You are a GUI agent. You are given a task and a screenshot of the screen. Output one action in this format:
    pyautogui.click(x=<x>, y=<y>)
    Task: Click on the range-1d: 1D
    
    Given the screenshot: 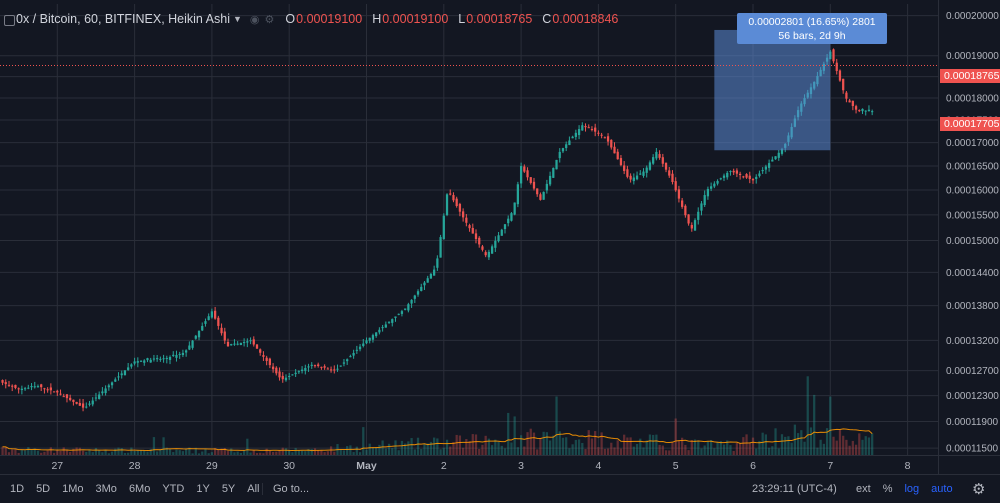 What is the action you would take?
    pyautogui.click(x=17, y=489)
    